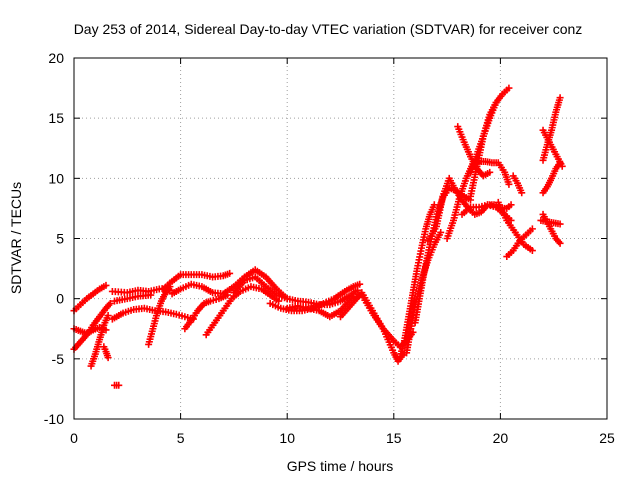 The image size is (640, 480). Describe the element at coordinates (551, 129) in the screenshot. I see `series-sat-ag` at that location.